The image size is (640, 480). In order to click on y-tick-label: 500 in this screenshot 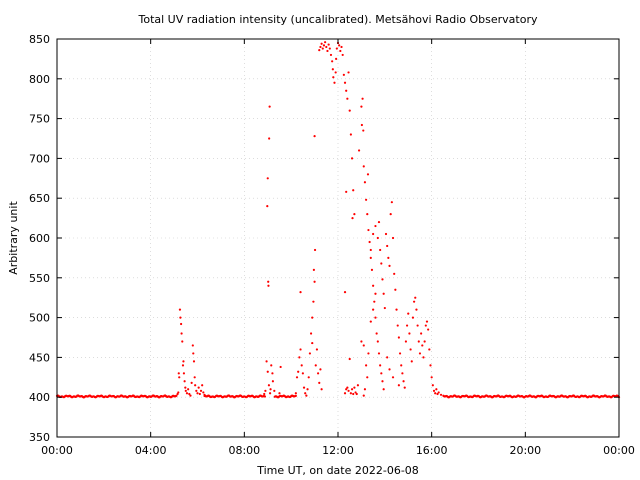, I will do `click(39, 318)`.